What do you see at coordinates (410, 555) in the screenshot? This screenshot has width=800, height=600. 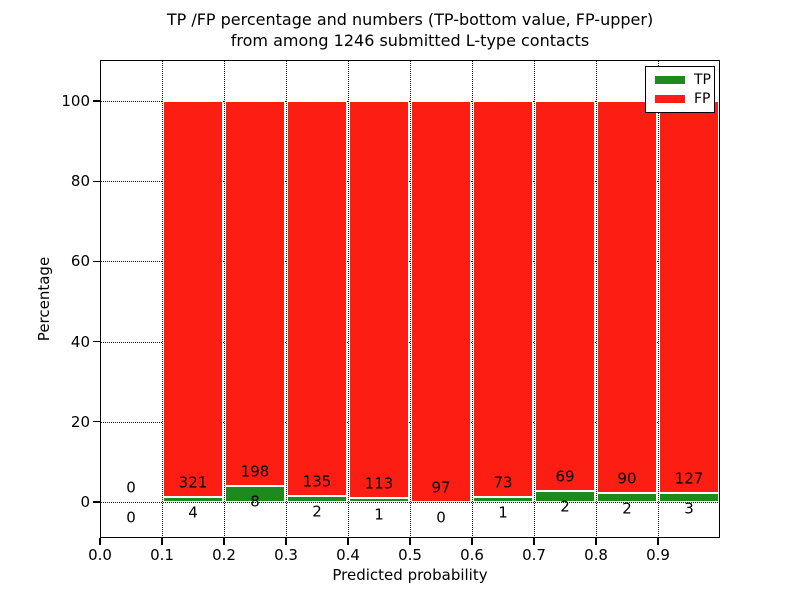 I see `x-tick-label: 0.5` at bounding box center [410, 555].